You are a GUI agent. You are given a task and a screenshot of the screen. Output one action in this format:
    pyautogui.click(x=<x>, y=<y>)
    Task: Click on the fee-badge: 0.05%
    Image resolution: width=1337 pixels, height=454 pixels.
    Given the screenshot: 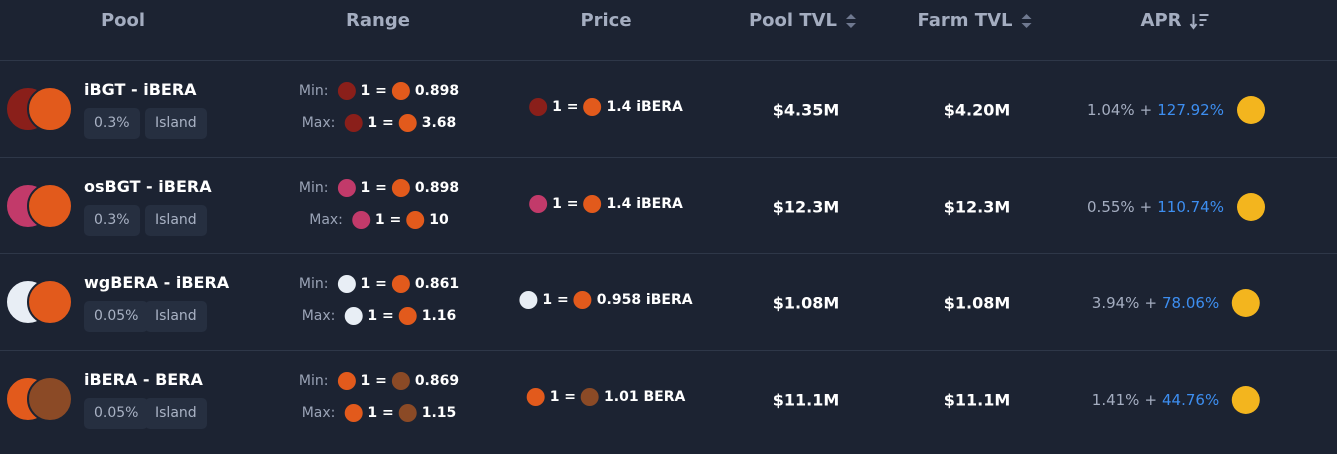 What is the action you would take?
    pyautogui.click(x=116, y=413)
    